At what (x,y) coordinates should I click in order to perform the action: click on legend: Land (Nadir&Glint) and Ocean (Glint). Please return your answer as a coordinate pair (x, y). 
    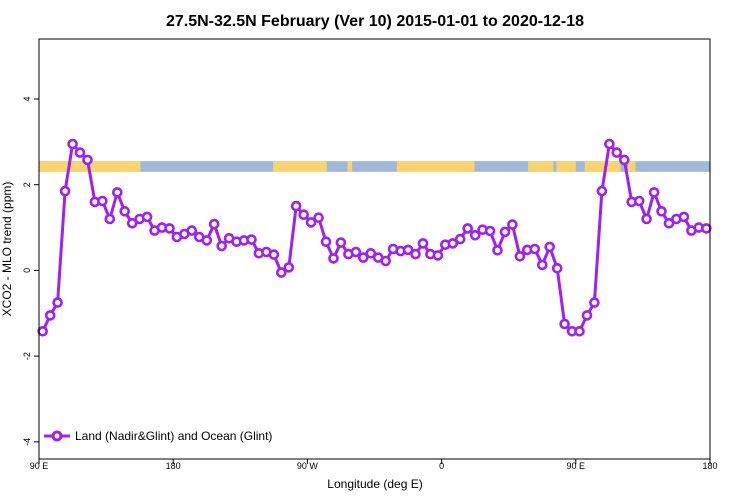
    Looking at the image, I should click on (158, 436).